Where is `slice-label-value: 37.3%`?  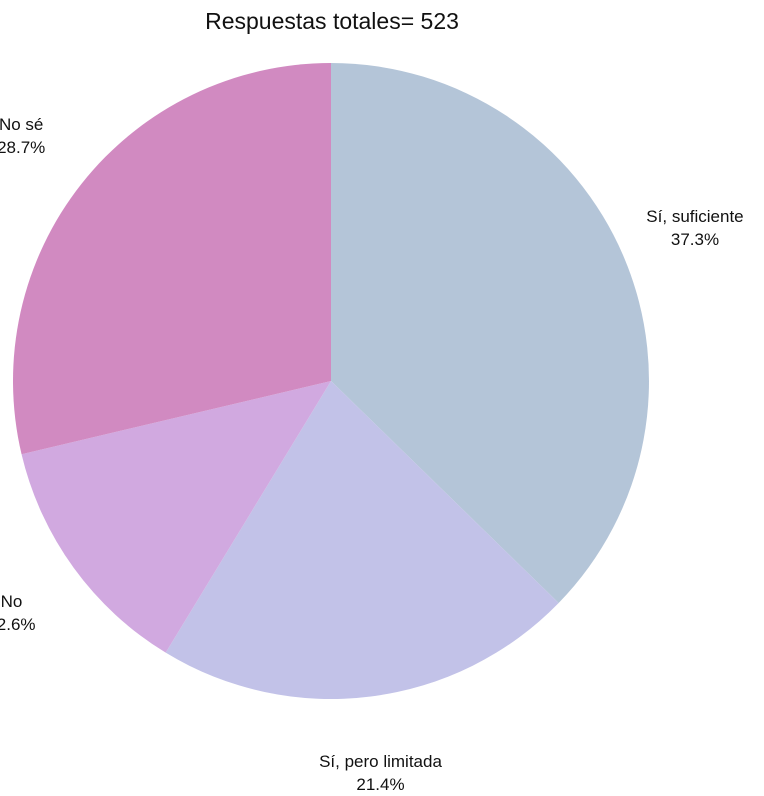
slice-label-value: 37.3% is located at coordinates (695, 239).